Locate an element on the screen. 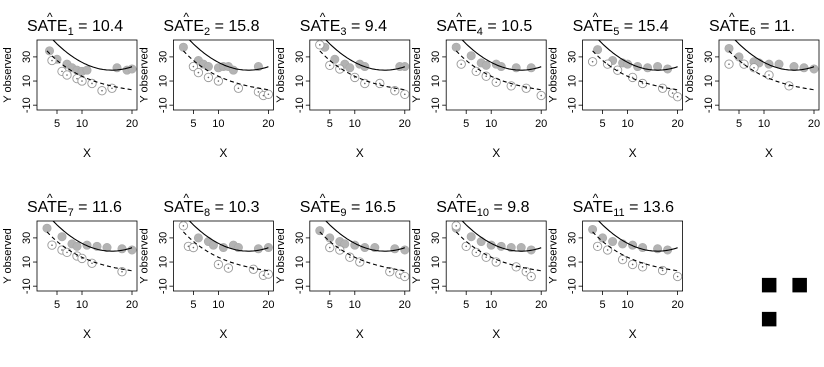 The height and width of the screenshot is (367, 824). more-panels-ellipsis: ■ ■ ■ is located at coordinates (785, 301).